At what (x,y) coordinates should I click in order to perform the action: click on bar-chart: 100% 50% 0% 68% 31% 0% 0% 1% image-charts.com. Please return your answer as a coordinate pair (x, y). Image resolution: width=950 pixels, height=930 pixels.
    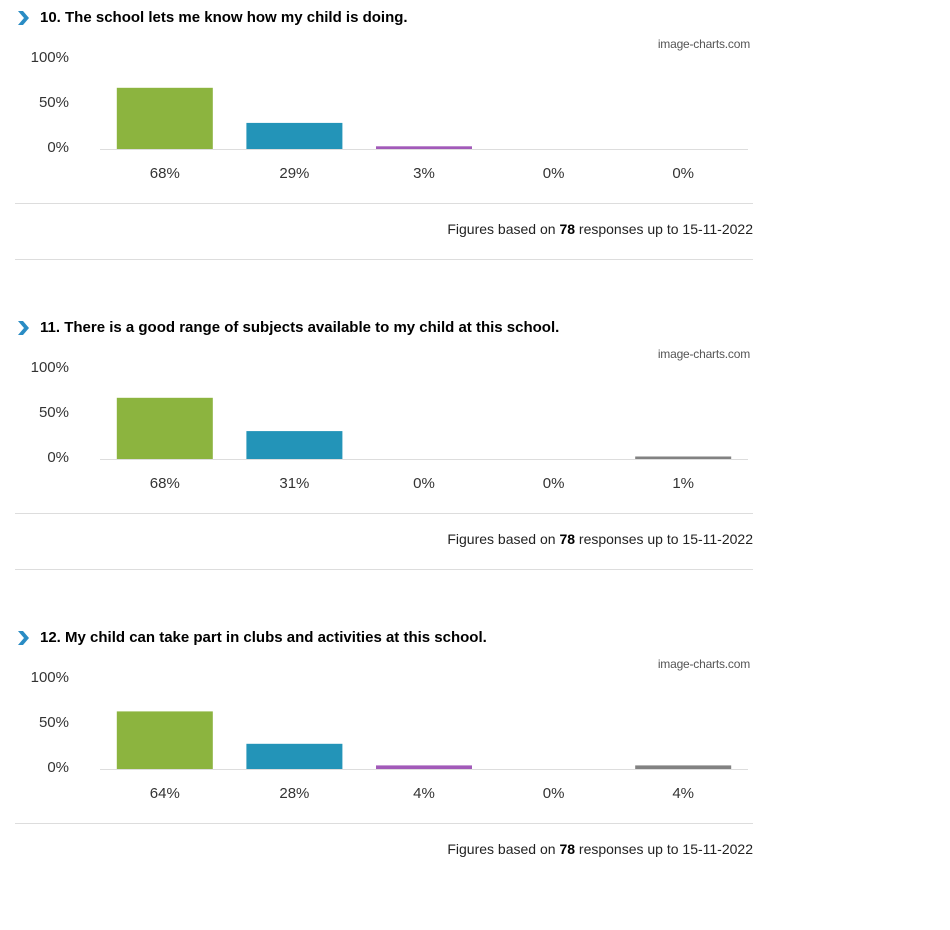
    Looking at the image, I should click on (387, 420).